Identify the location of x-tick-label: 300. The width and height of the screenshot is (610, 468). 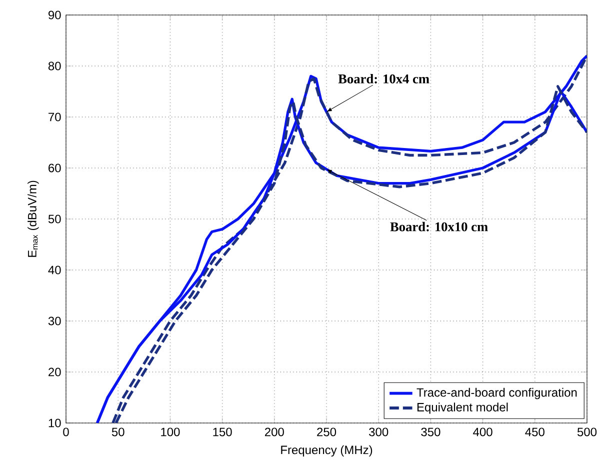
(378, 432).